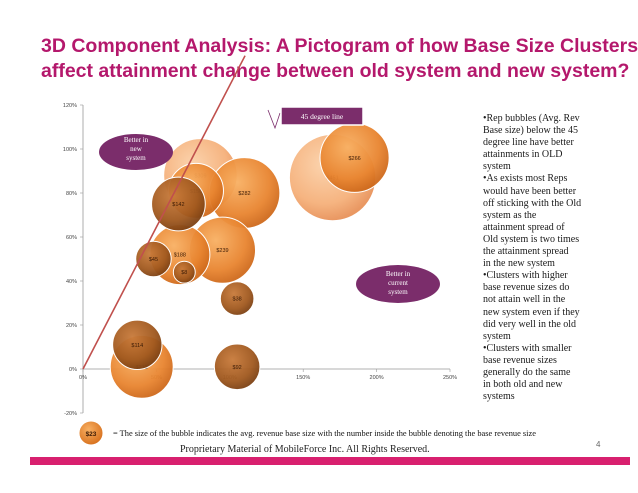  I want to click on y-tick-label: 0%, so click(73, 370).